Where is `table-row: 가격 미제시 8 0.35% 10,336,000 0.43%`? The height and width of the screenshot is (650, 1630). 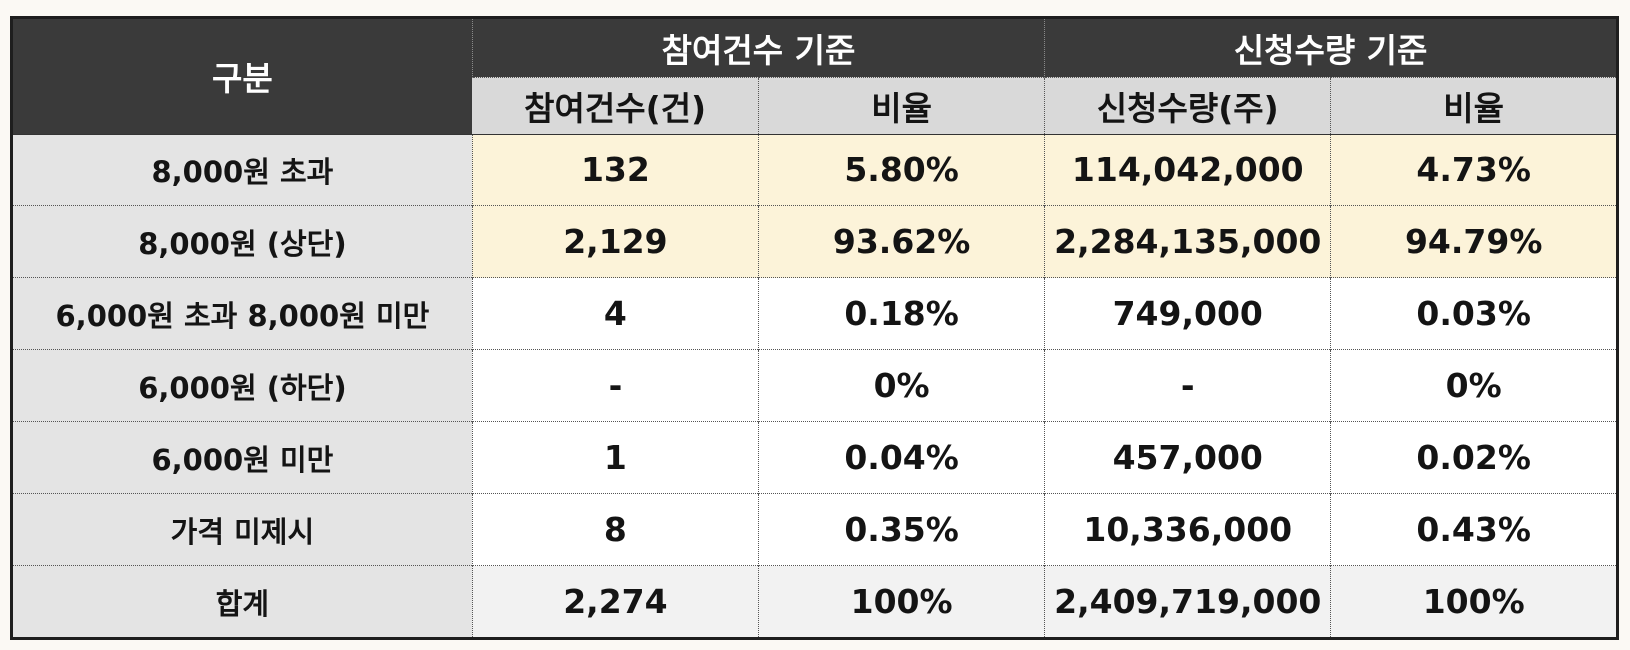 table-row: 가격 미제시 8 0.35% 10,336,000 0.43% is located at coordinates (814, 529).